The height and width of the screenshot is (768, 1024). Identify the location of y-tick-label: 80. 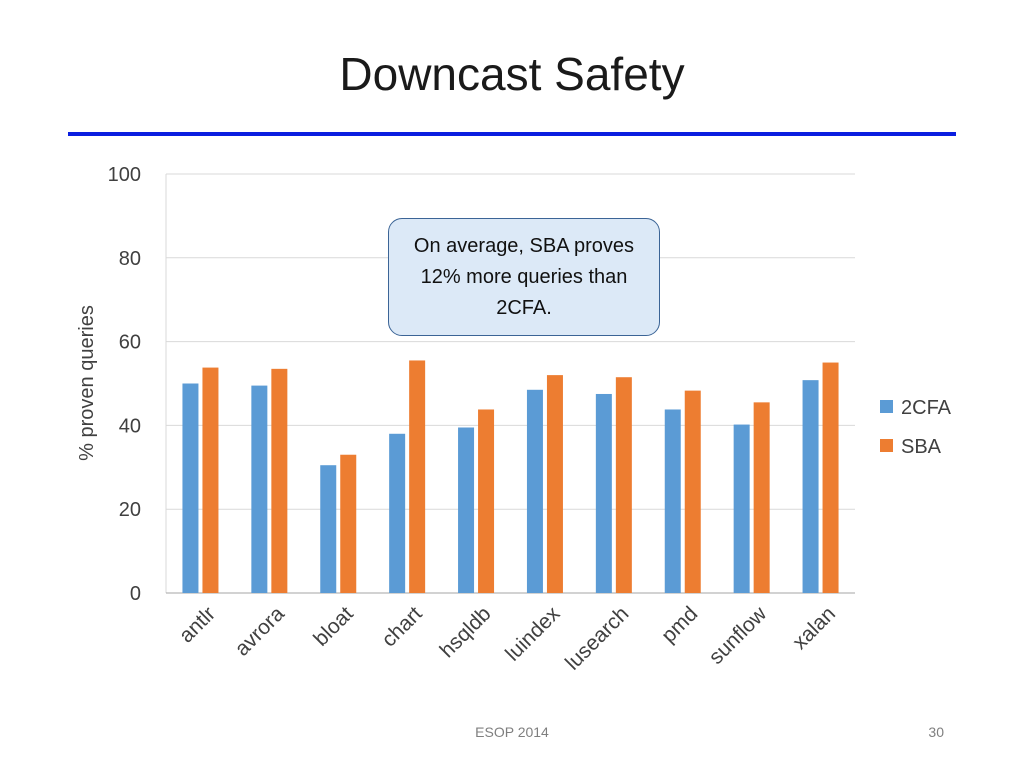
(130, 259).